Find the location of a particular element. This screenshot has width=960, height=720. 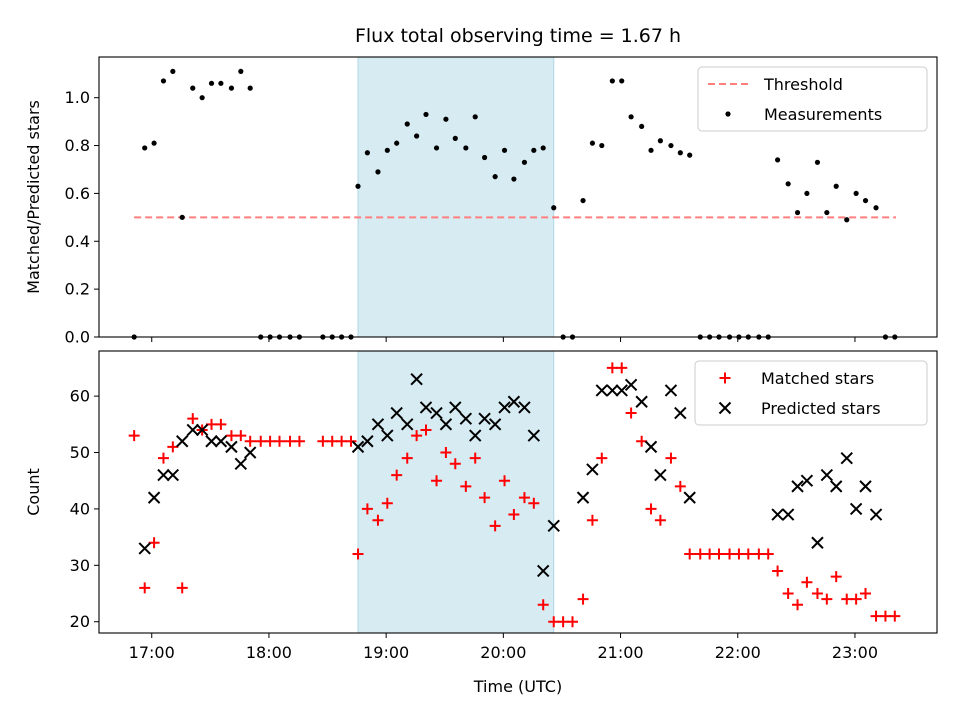

x-tick-label: 23:00 is located at coordinates (855, 652).